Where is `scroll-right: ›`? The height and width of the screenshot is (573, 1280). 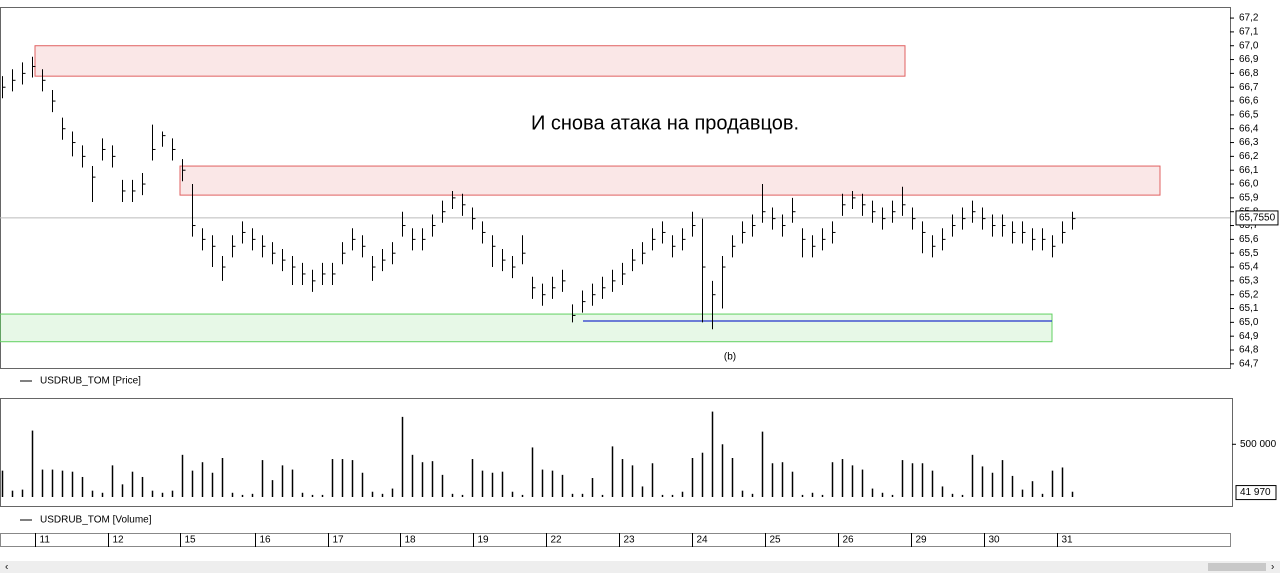 scroll-right: › is located at coordinates (1272, 567).